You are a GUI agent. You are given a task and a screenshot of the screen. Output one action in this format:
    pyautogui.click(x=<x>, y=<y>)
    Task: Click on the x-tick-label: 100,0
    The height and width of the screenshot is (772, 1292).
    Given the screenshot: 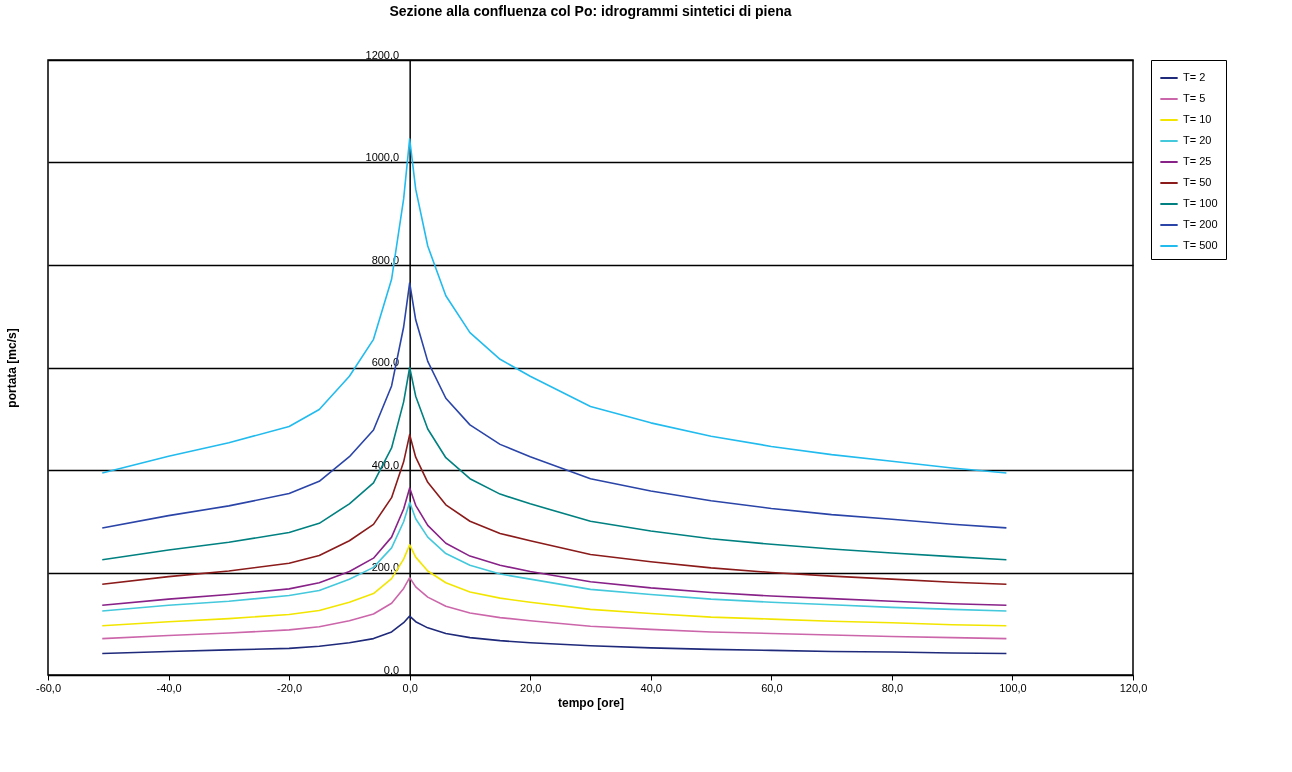 What is the action you would take?
    pyautogui.click(x=1013, y=687)
    